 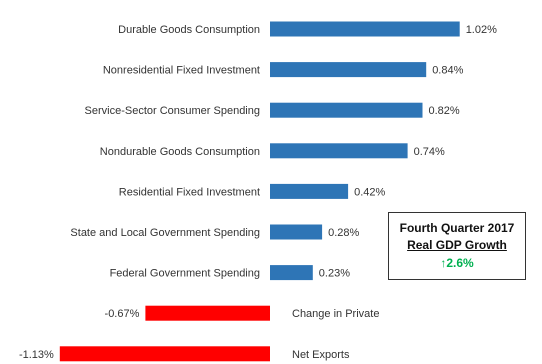 What do you see at coordinates (447, 71) in the screenshot?
I see `value-label-1: 0.84%` at bounding box center [447, 71].